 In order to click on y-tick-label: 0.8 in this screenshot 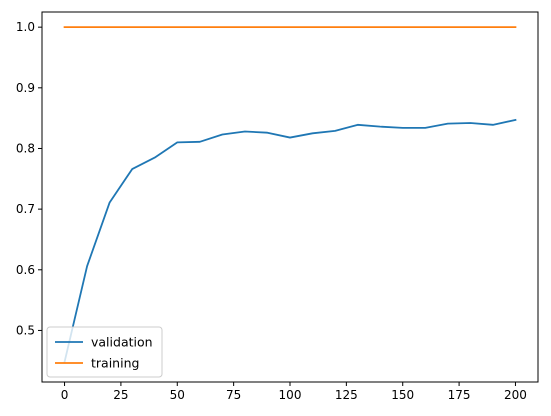, I will do `click(25, 148)`.